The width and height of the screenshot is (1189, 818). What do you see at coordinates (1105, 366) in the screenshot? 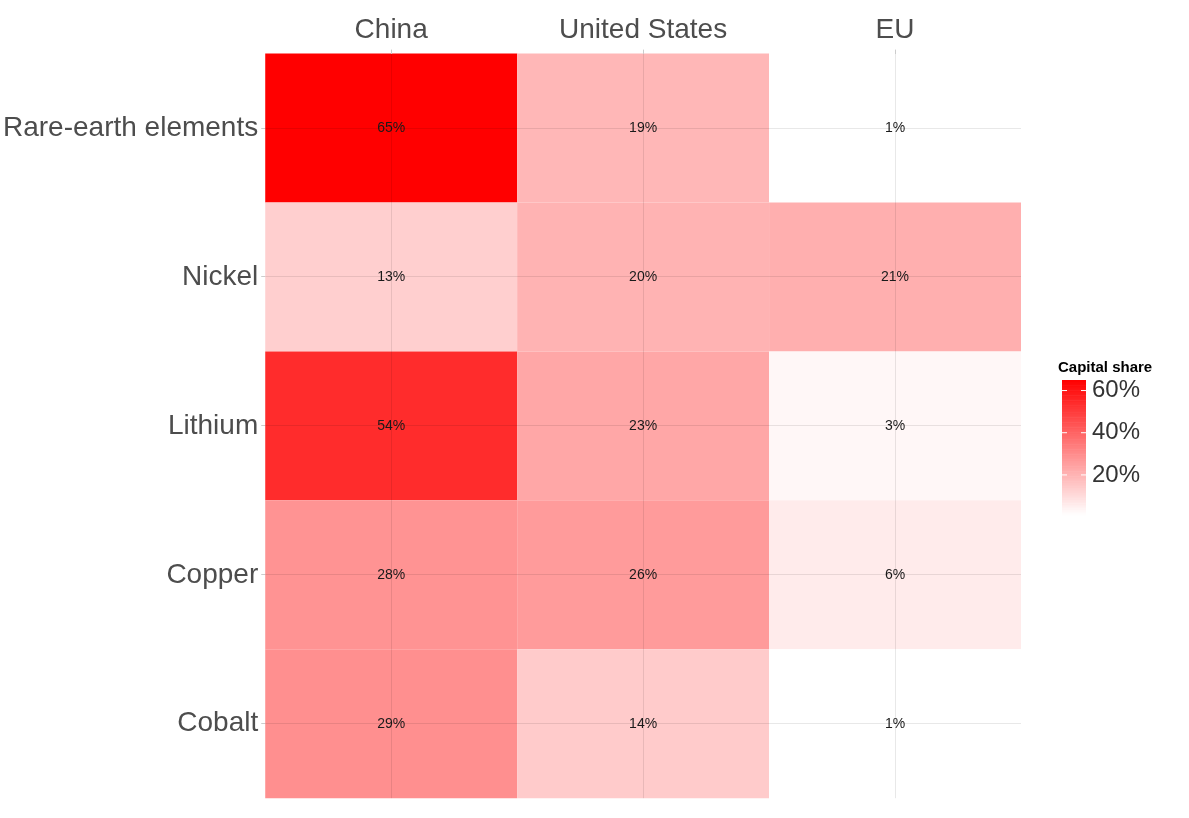
I see `color-bar-title: Capital share` at bounding box center [1105, 366].